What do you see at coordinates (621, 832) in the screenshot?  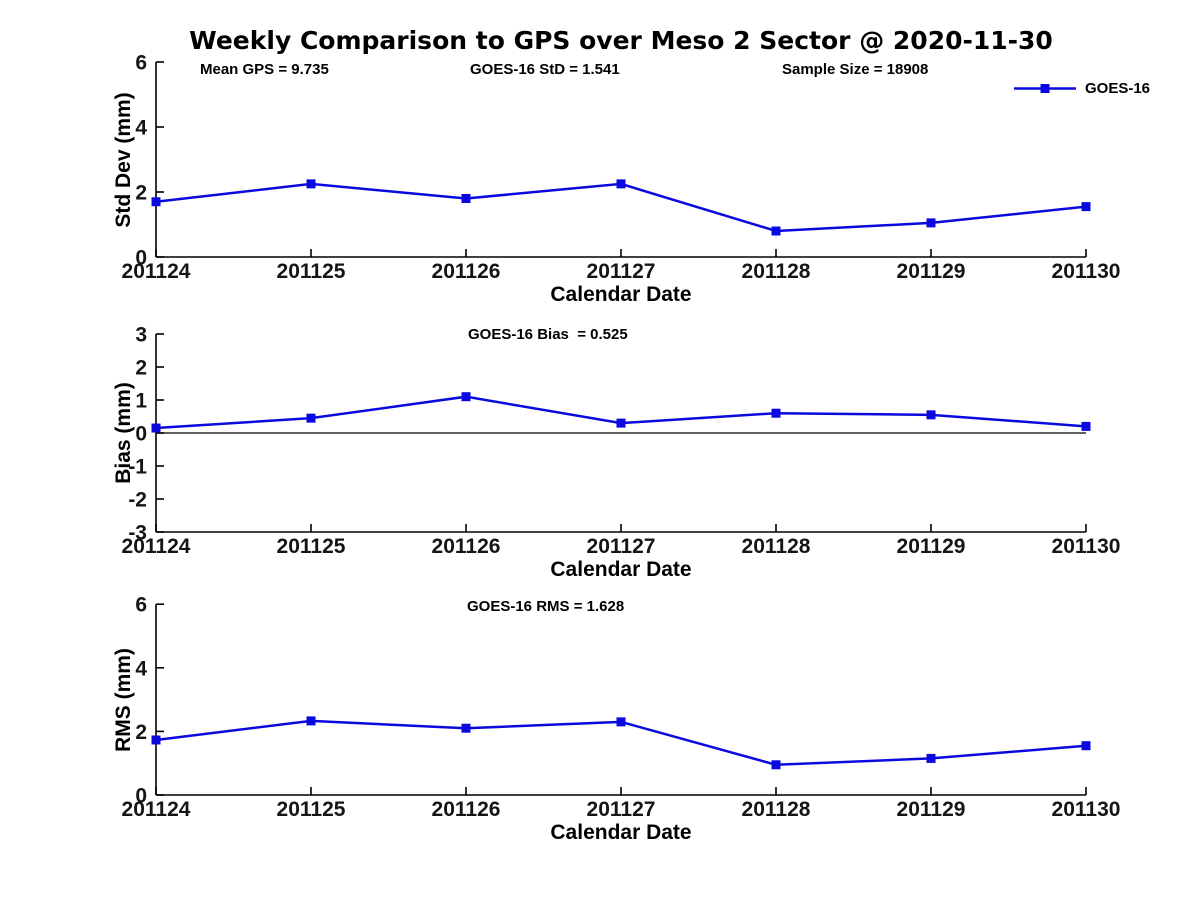 I see `x-axis-label-3: Calendar Date` at bounding box center [621, 832].